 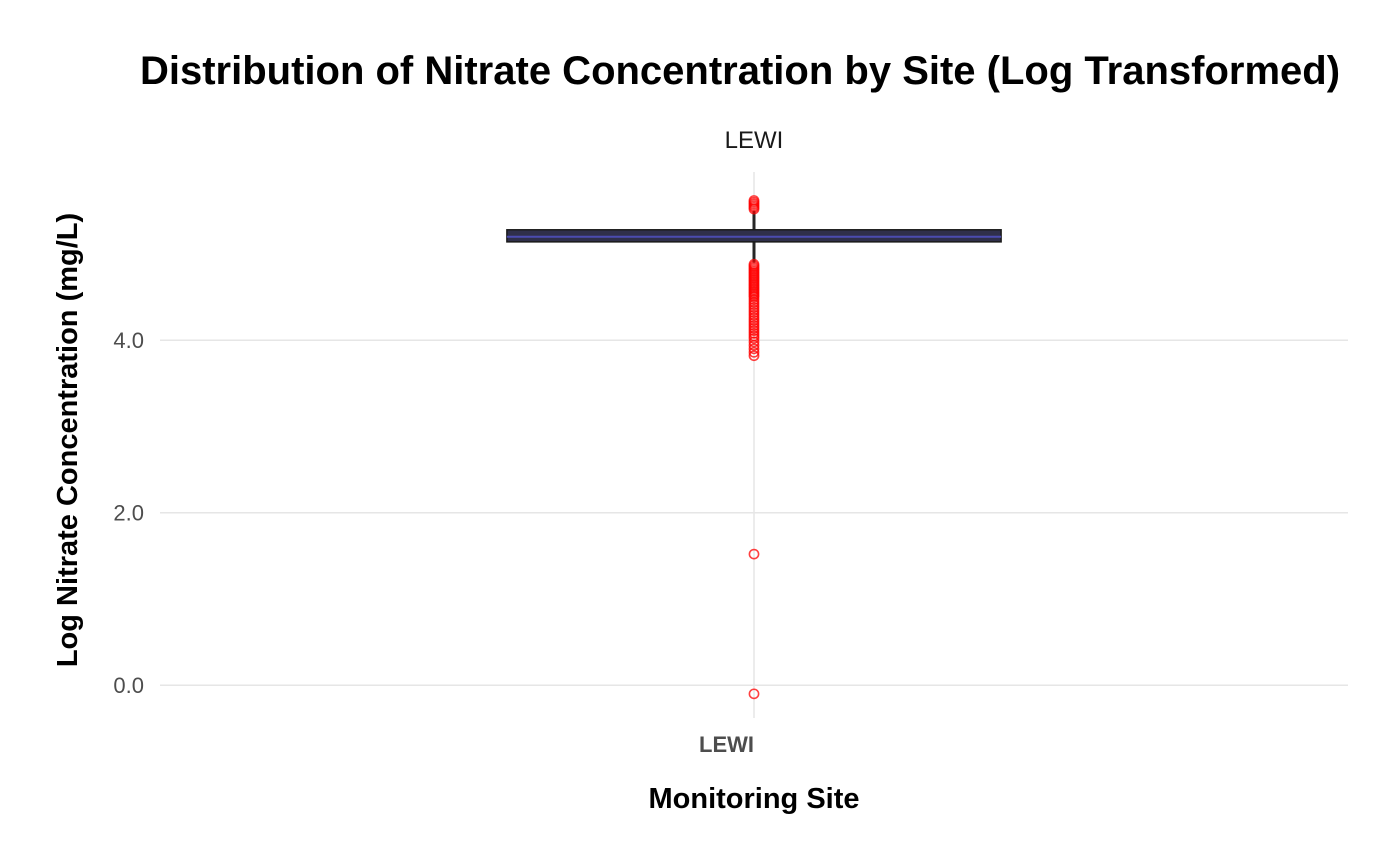 What do you see at coordinates (128, 340) in the screenshot?
I see `y-tick-label: 4.0` at bounding box center [128, 340].